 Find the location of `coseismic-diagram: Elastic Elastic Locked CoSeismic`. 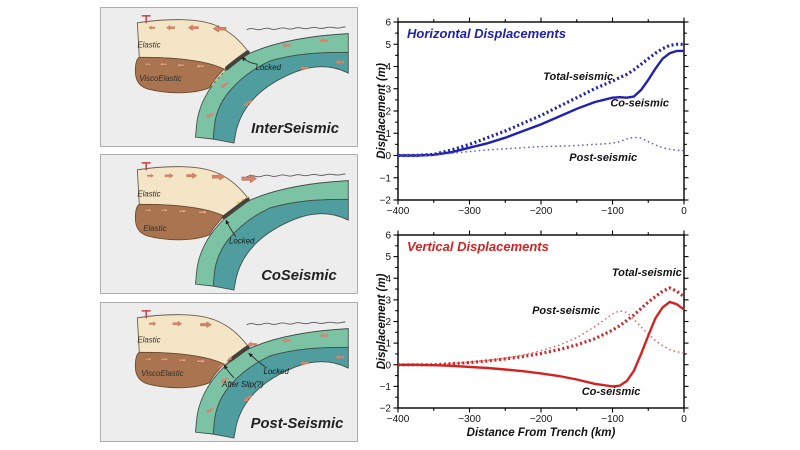

coseismic-diagram: Elastic Elastic Locked CoSeismic is located at coordinates (241, 226).